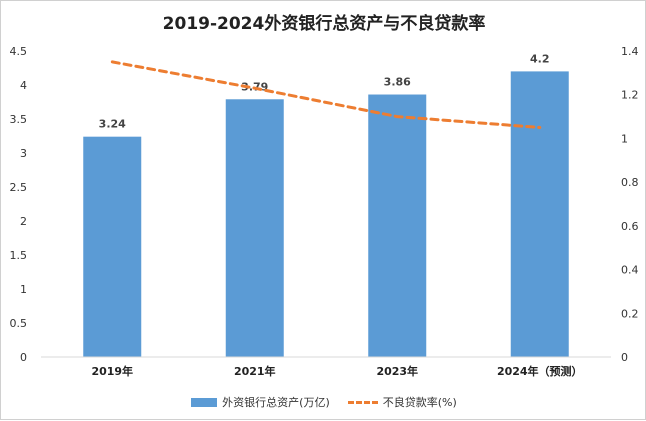 The height and width of the screenshot is (421, 646). What do you see at coordinates (23, 221) in the screenshot?
I see `y-left-tick-4: 2` at bounding box center [23, 221].